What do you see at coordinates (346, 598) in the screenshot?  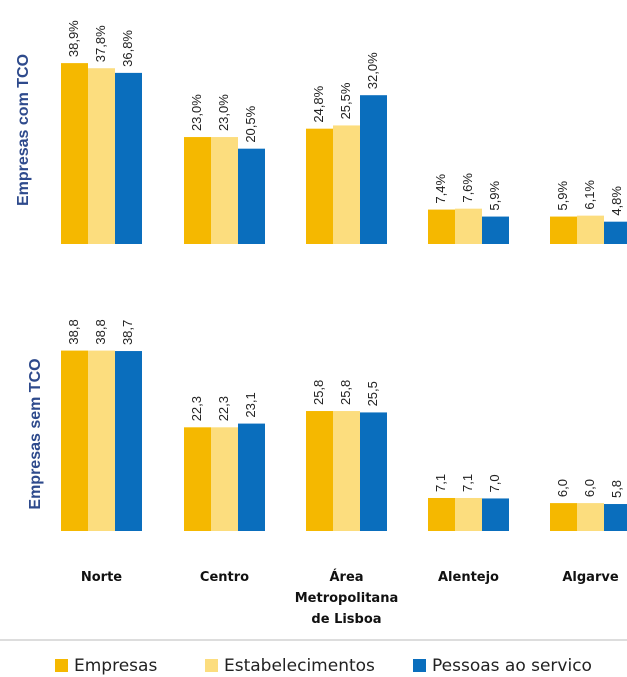 I see `category-label: Metropolitana` at bounding box center [346, 598].